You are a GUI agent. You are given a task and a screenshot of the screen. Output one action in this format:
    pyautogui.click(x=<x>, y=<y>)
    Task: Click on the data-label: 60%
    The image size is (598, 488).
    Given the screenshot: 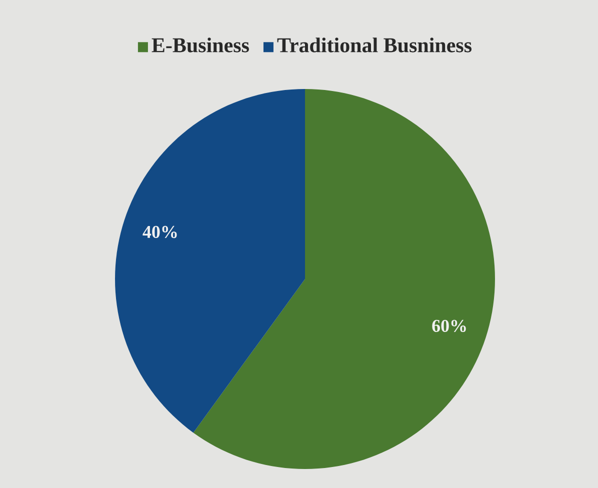 What is the action you would take?
    pyautogui.click(x=449, y=326)
    